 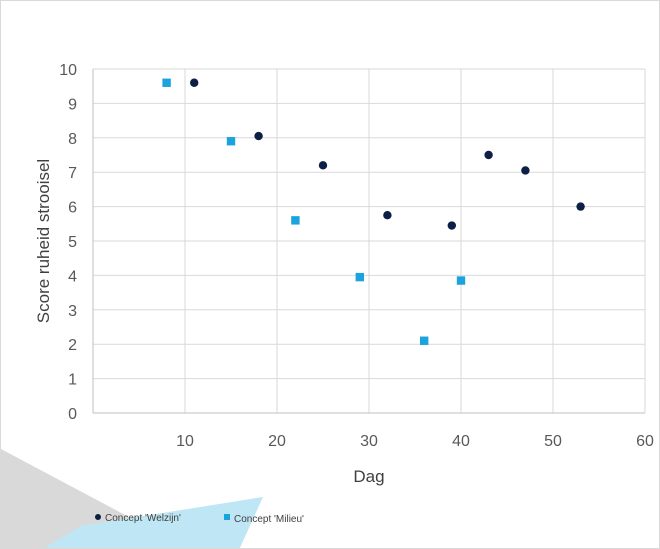 What do you see at coordinates (553, 441) in the screenshot?
I see `x-tick-label: 50` at bounding box center [553, 441].